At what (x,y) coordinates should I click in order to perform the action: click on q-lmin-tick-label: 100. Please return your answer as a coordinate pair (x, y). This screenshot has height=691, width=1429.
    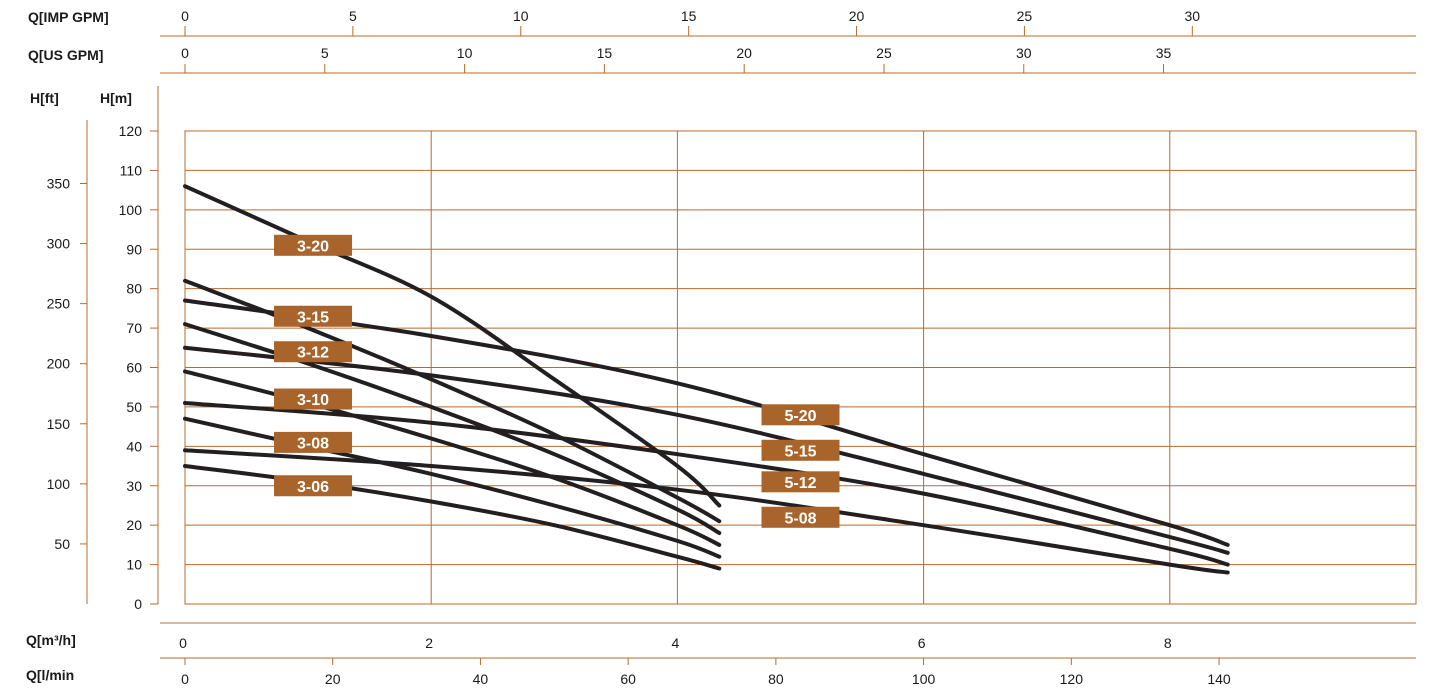
    Looking at the image, I should click on (924, 679).